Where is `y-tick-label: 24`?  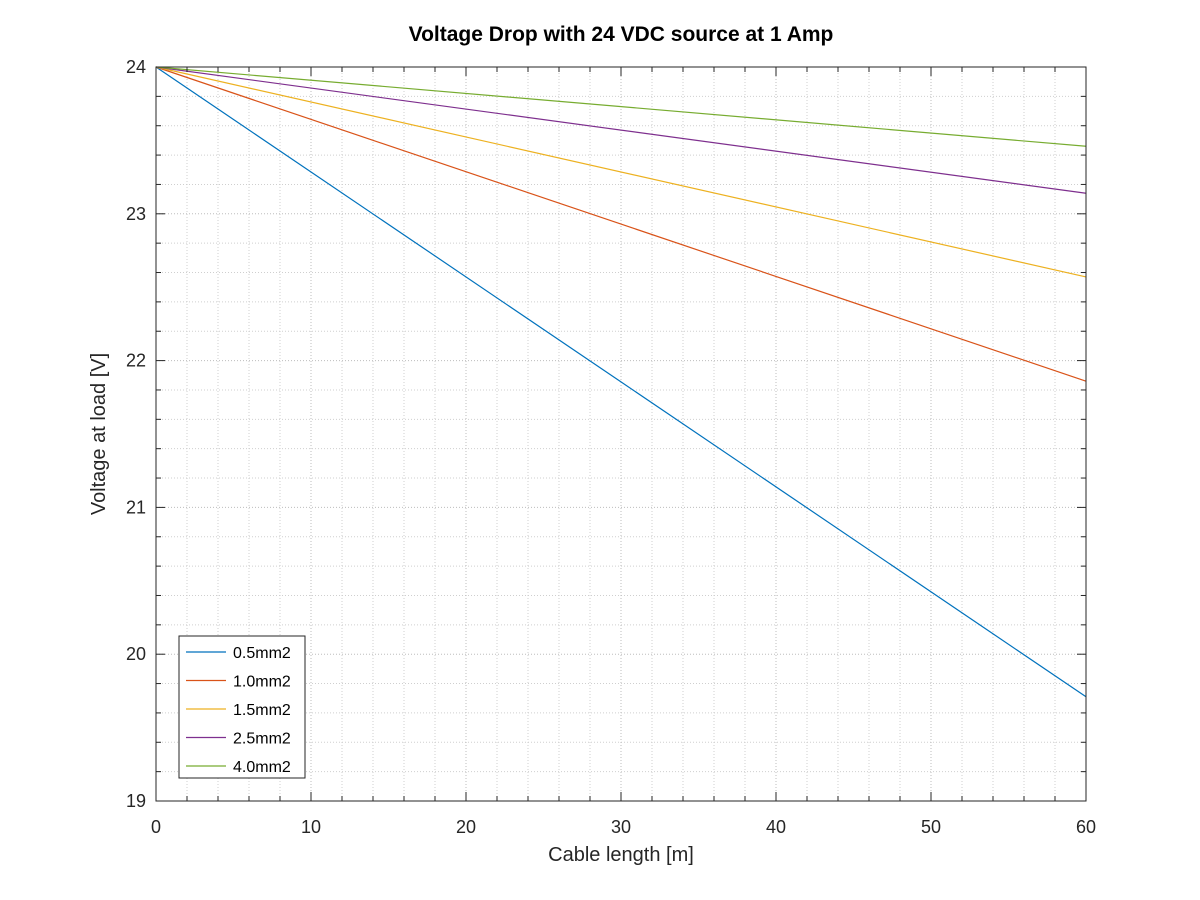 y-tick-label: 24 is located at coordinates (136, 67).